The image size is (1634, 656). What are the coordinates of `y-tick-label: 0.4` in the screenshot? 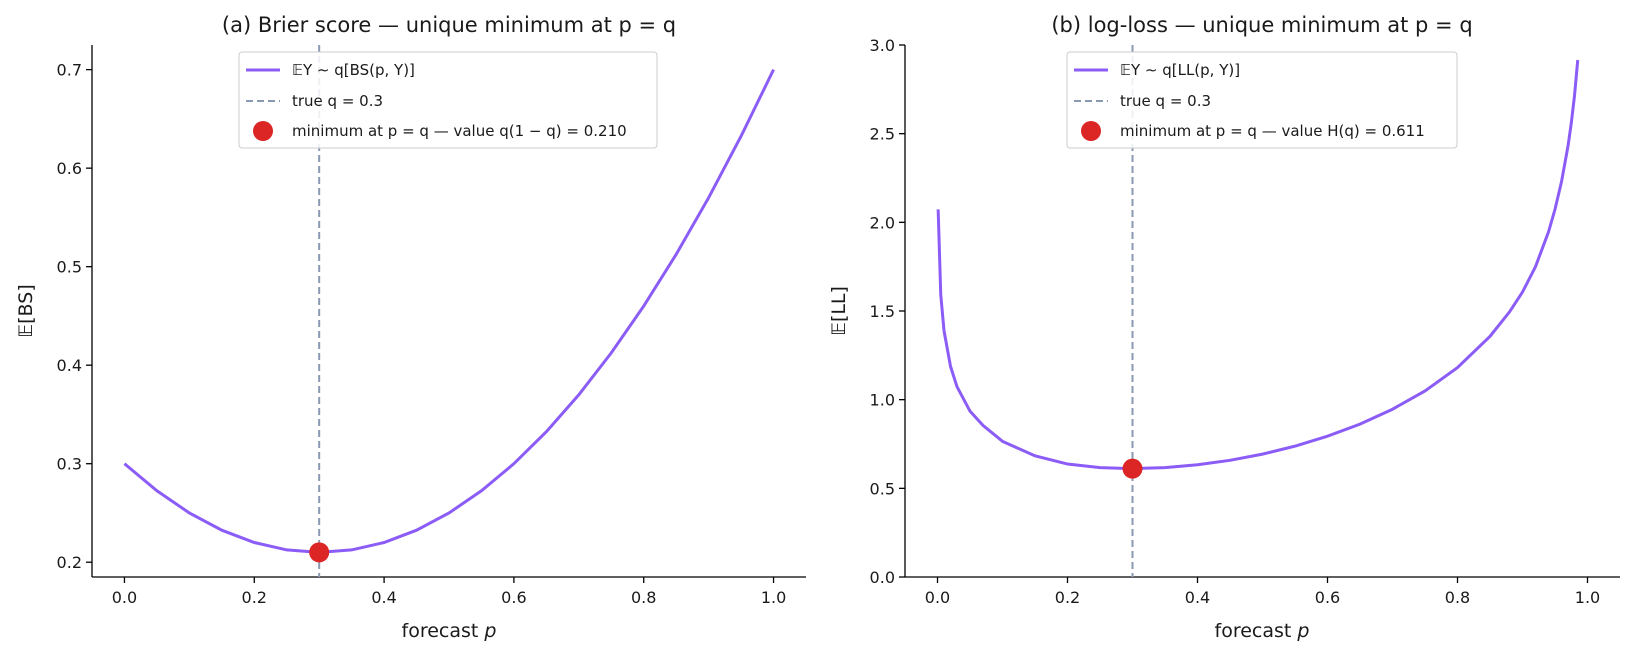 It's located at (69, 365).